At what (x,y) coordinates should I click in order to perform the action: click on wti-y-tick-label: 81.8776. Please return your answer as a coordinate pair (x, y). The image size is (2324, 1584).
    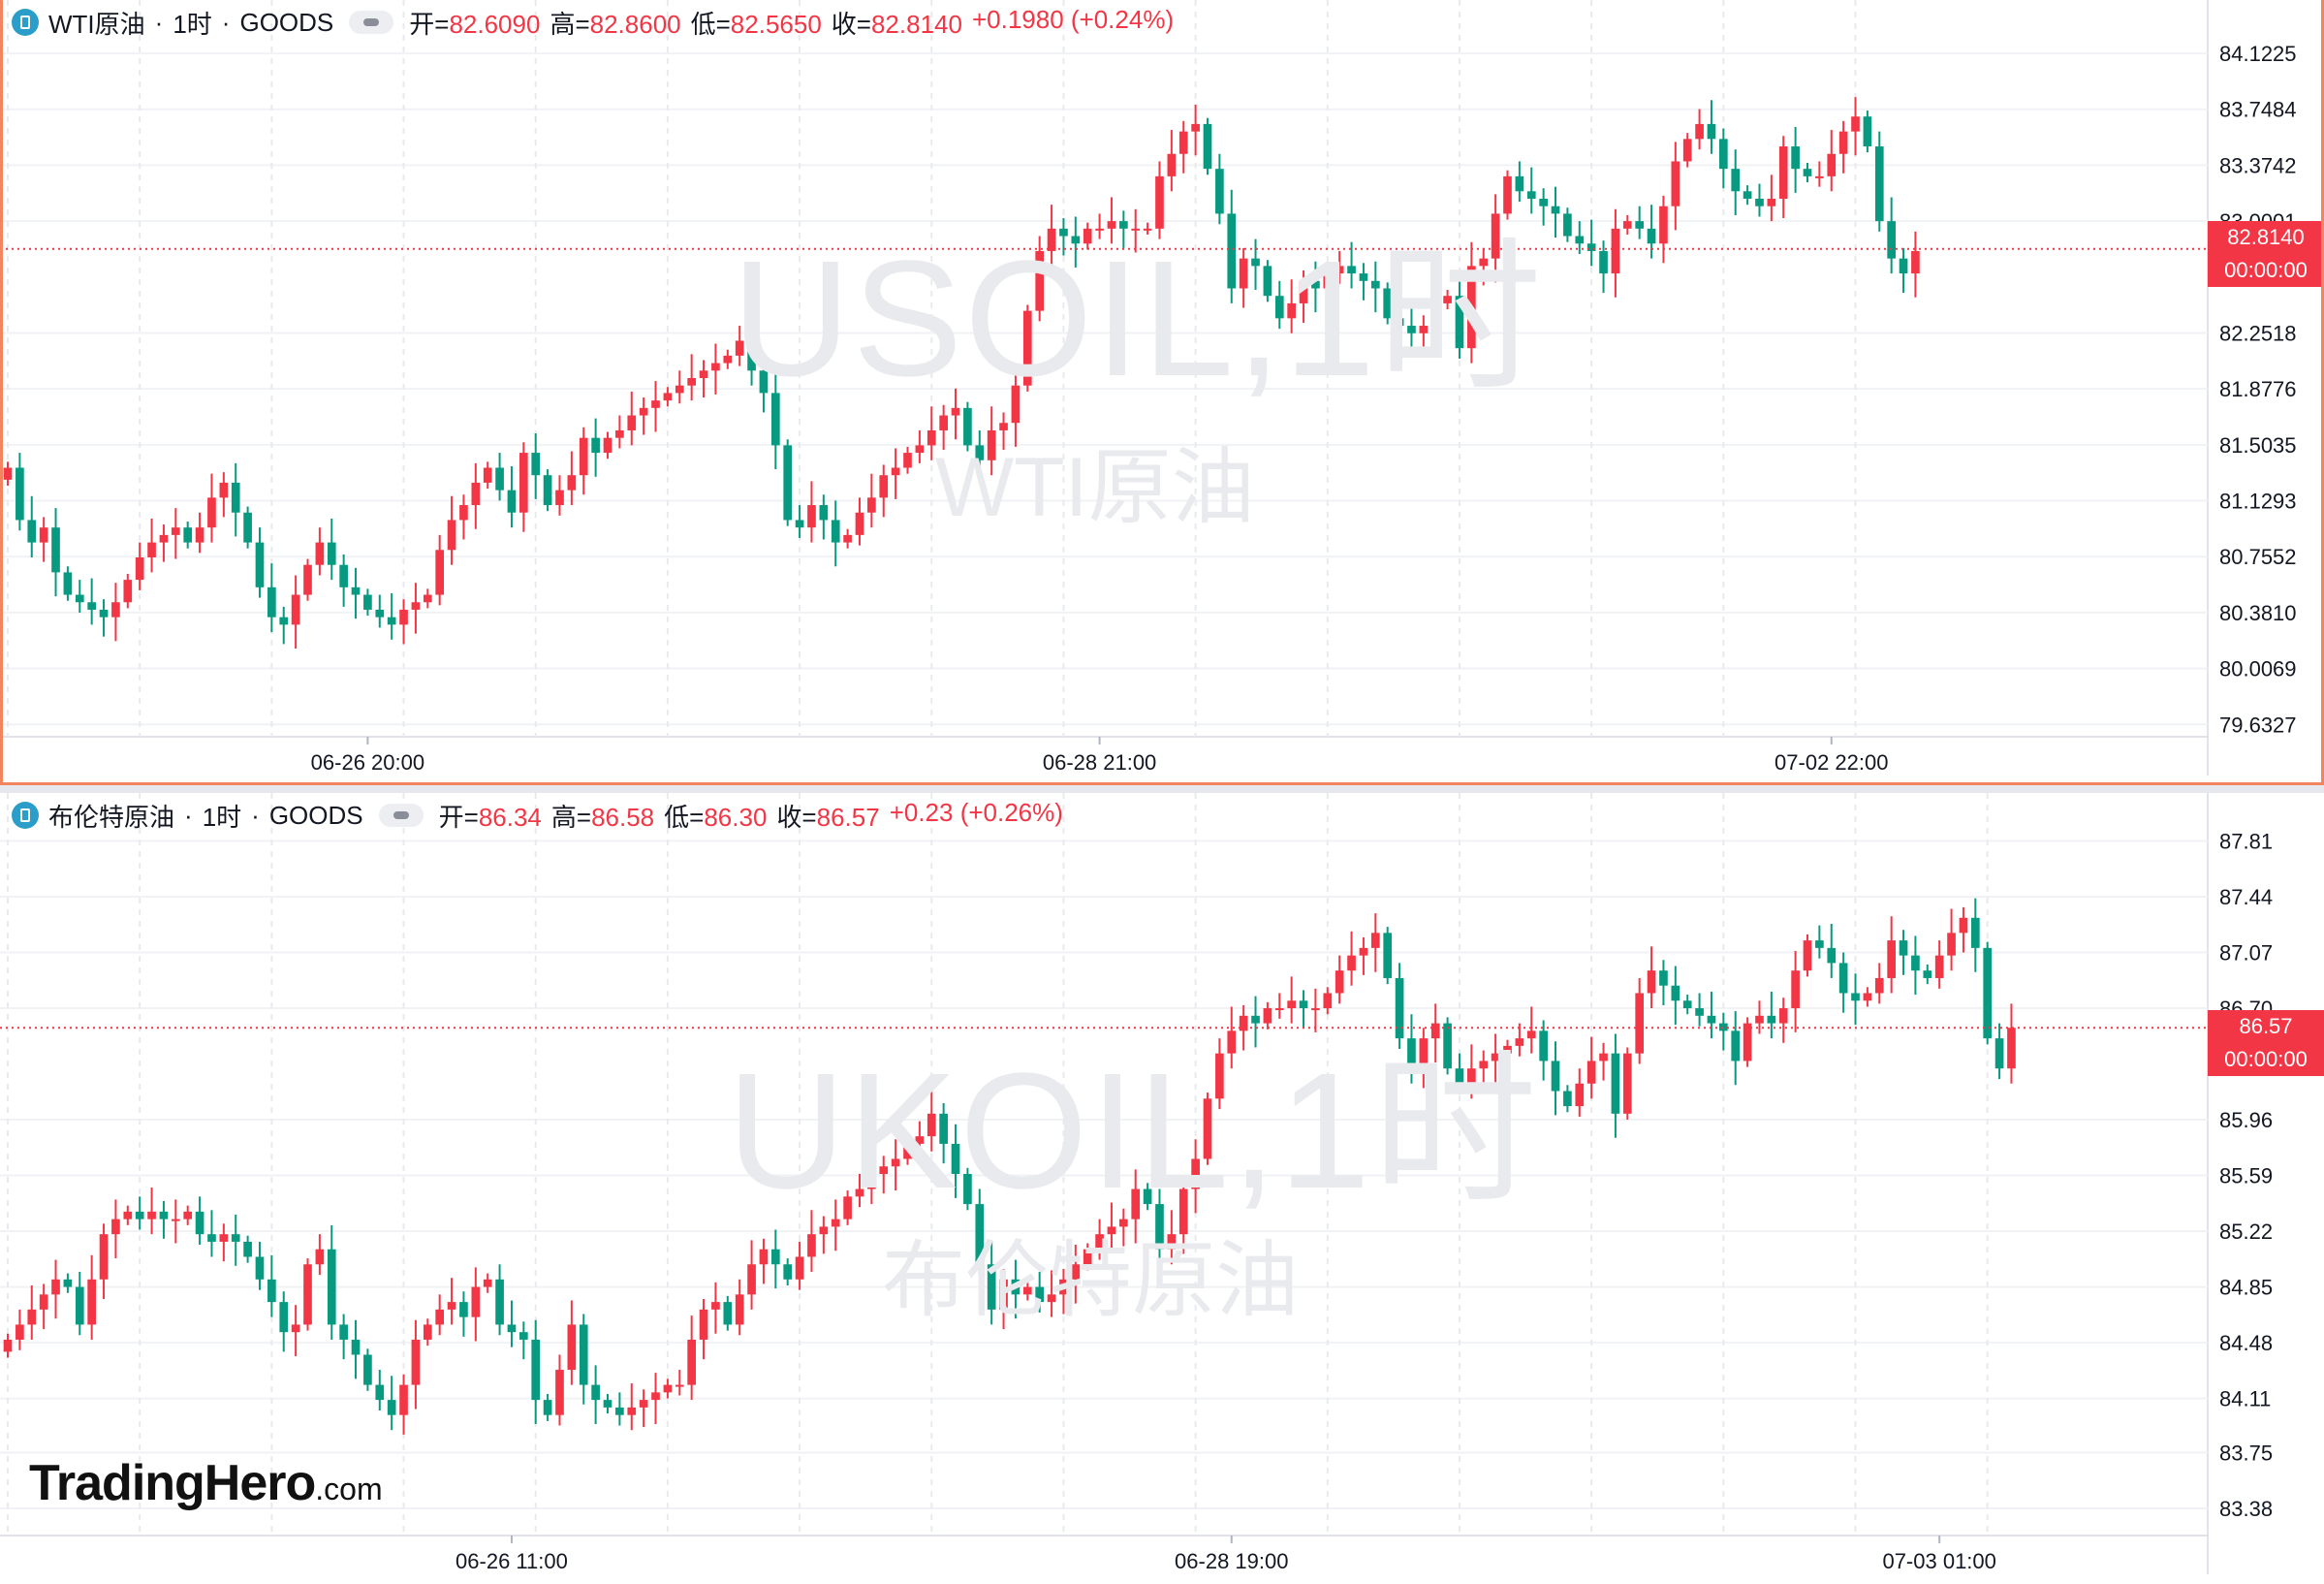
    Looking at the image, I should click on (2258, 389).